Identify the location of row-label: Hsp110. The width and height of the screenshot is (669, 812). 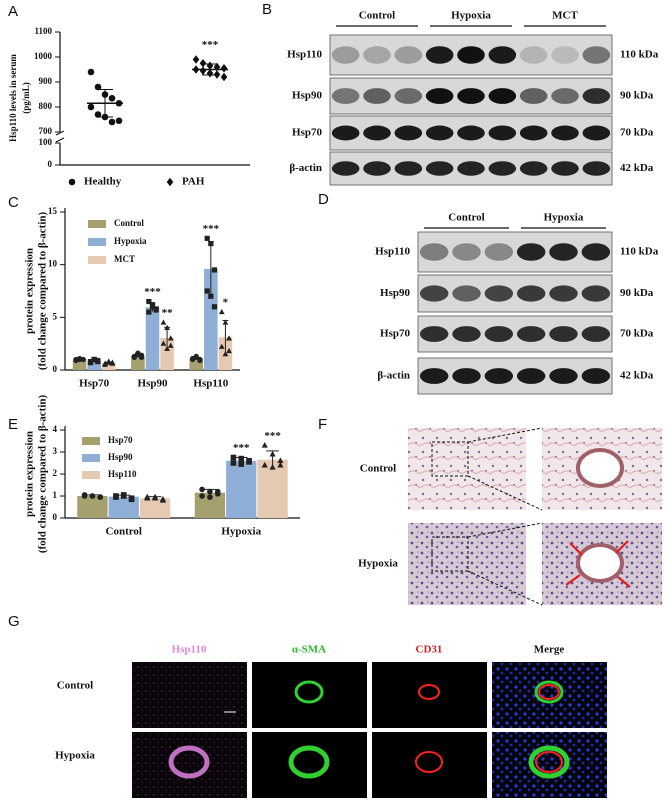
(304, 55).